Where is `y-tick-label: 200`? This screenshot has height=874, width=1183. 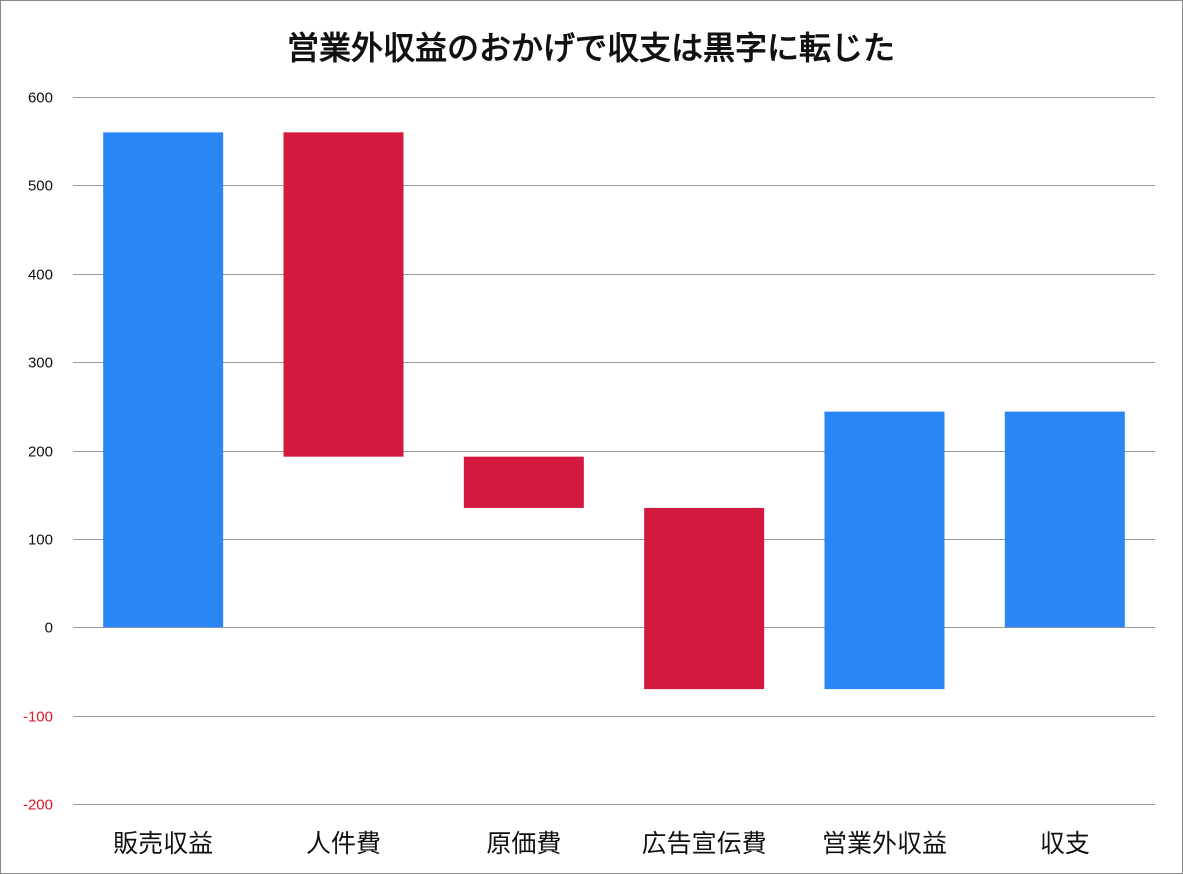 y-tick-label: 200 is located at coordinates (40, 452).